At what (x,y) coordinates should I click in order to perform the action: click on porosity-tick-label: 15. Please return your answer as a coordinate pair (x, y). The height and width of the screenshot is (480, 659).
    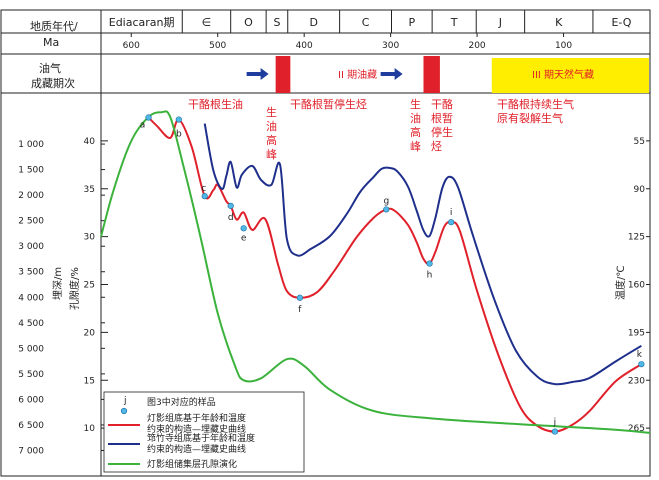
    Looking at the image, I should click on (89, 381).